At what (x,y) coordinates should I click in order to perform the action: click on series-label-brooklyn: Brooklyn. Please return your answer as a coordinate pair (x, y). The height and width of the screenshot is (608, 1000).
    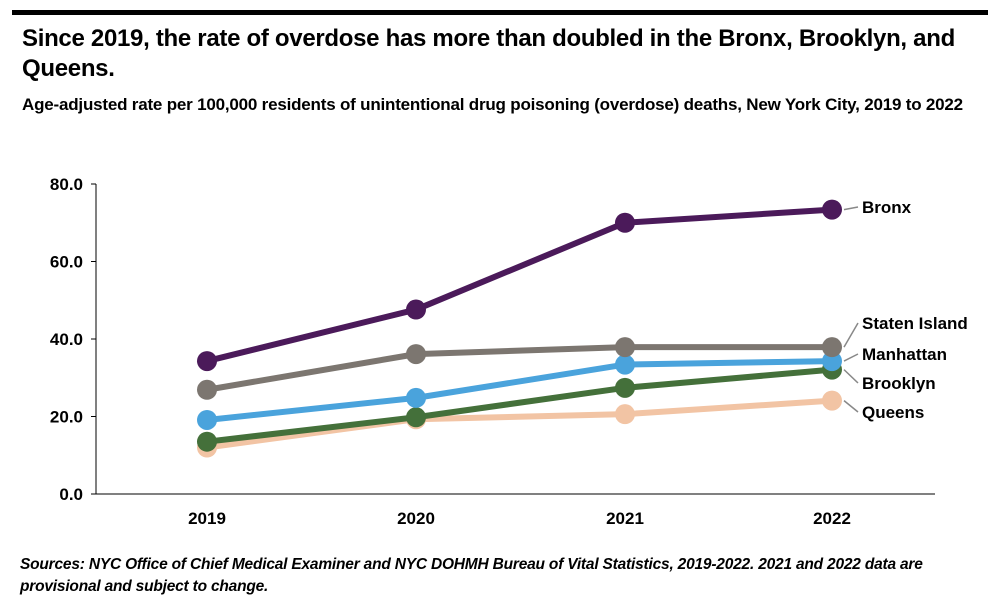
    Looking at the image, I should click on (899, 383).